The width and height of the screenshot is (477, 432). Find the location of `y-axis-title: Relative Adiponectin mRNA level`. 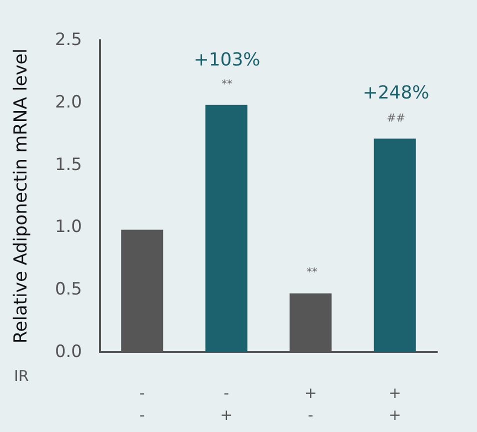

y-axis-title: Relative Adiponectin mRNA level is located at coordinates (21, 196).